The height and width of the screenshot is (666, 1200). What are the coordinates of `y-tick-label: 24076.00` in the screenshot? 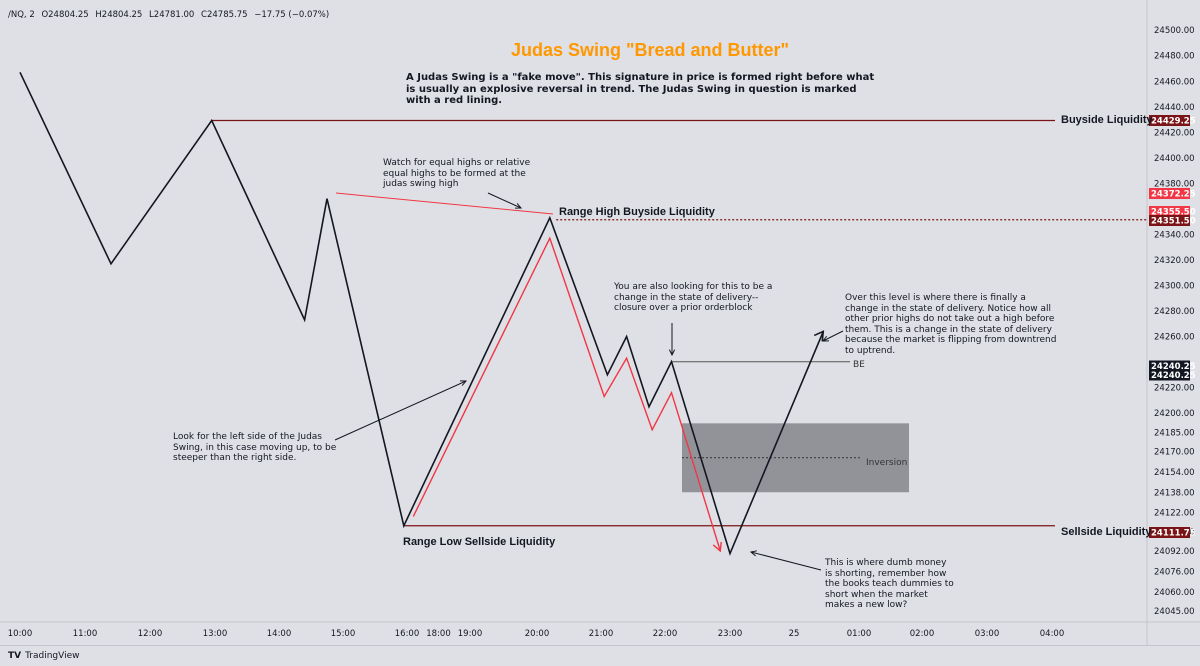 It's located at (1174, 572).